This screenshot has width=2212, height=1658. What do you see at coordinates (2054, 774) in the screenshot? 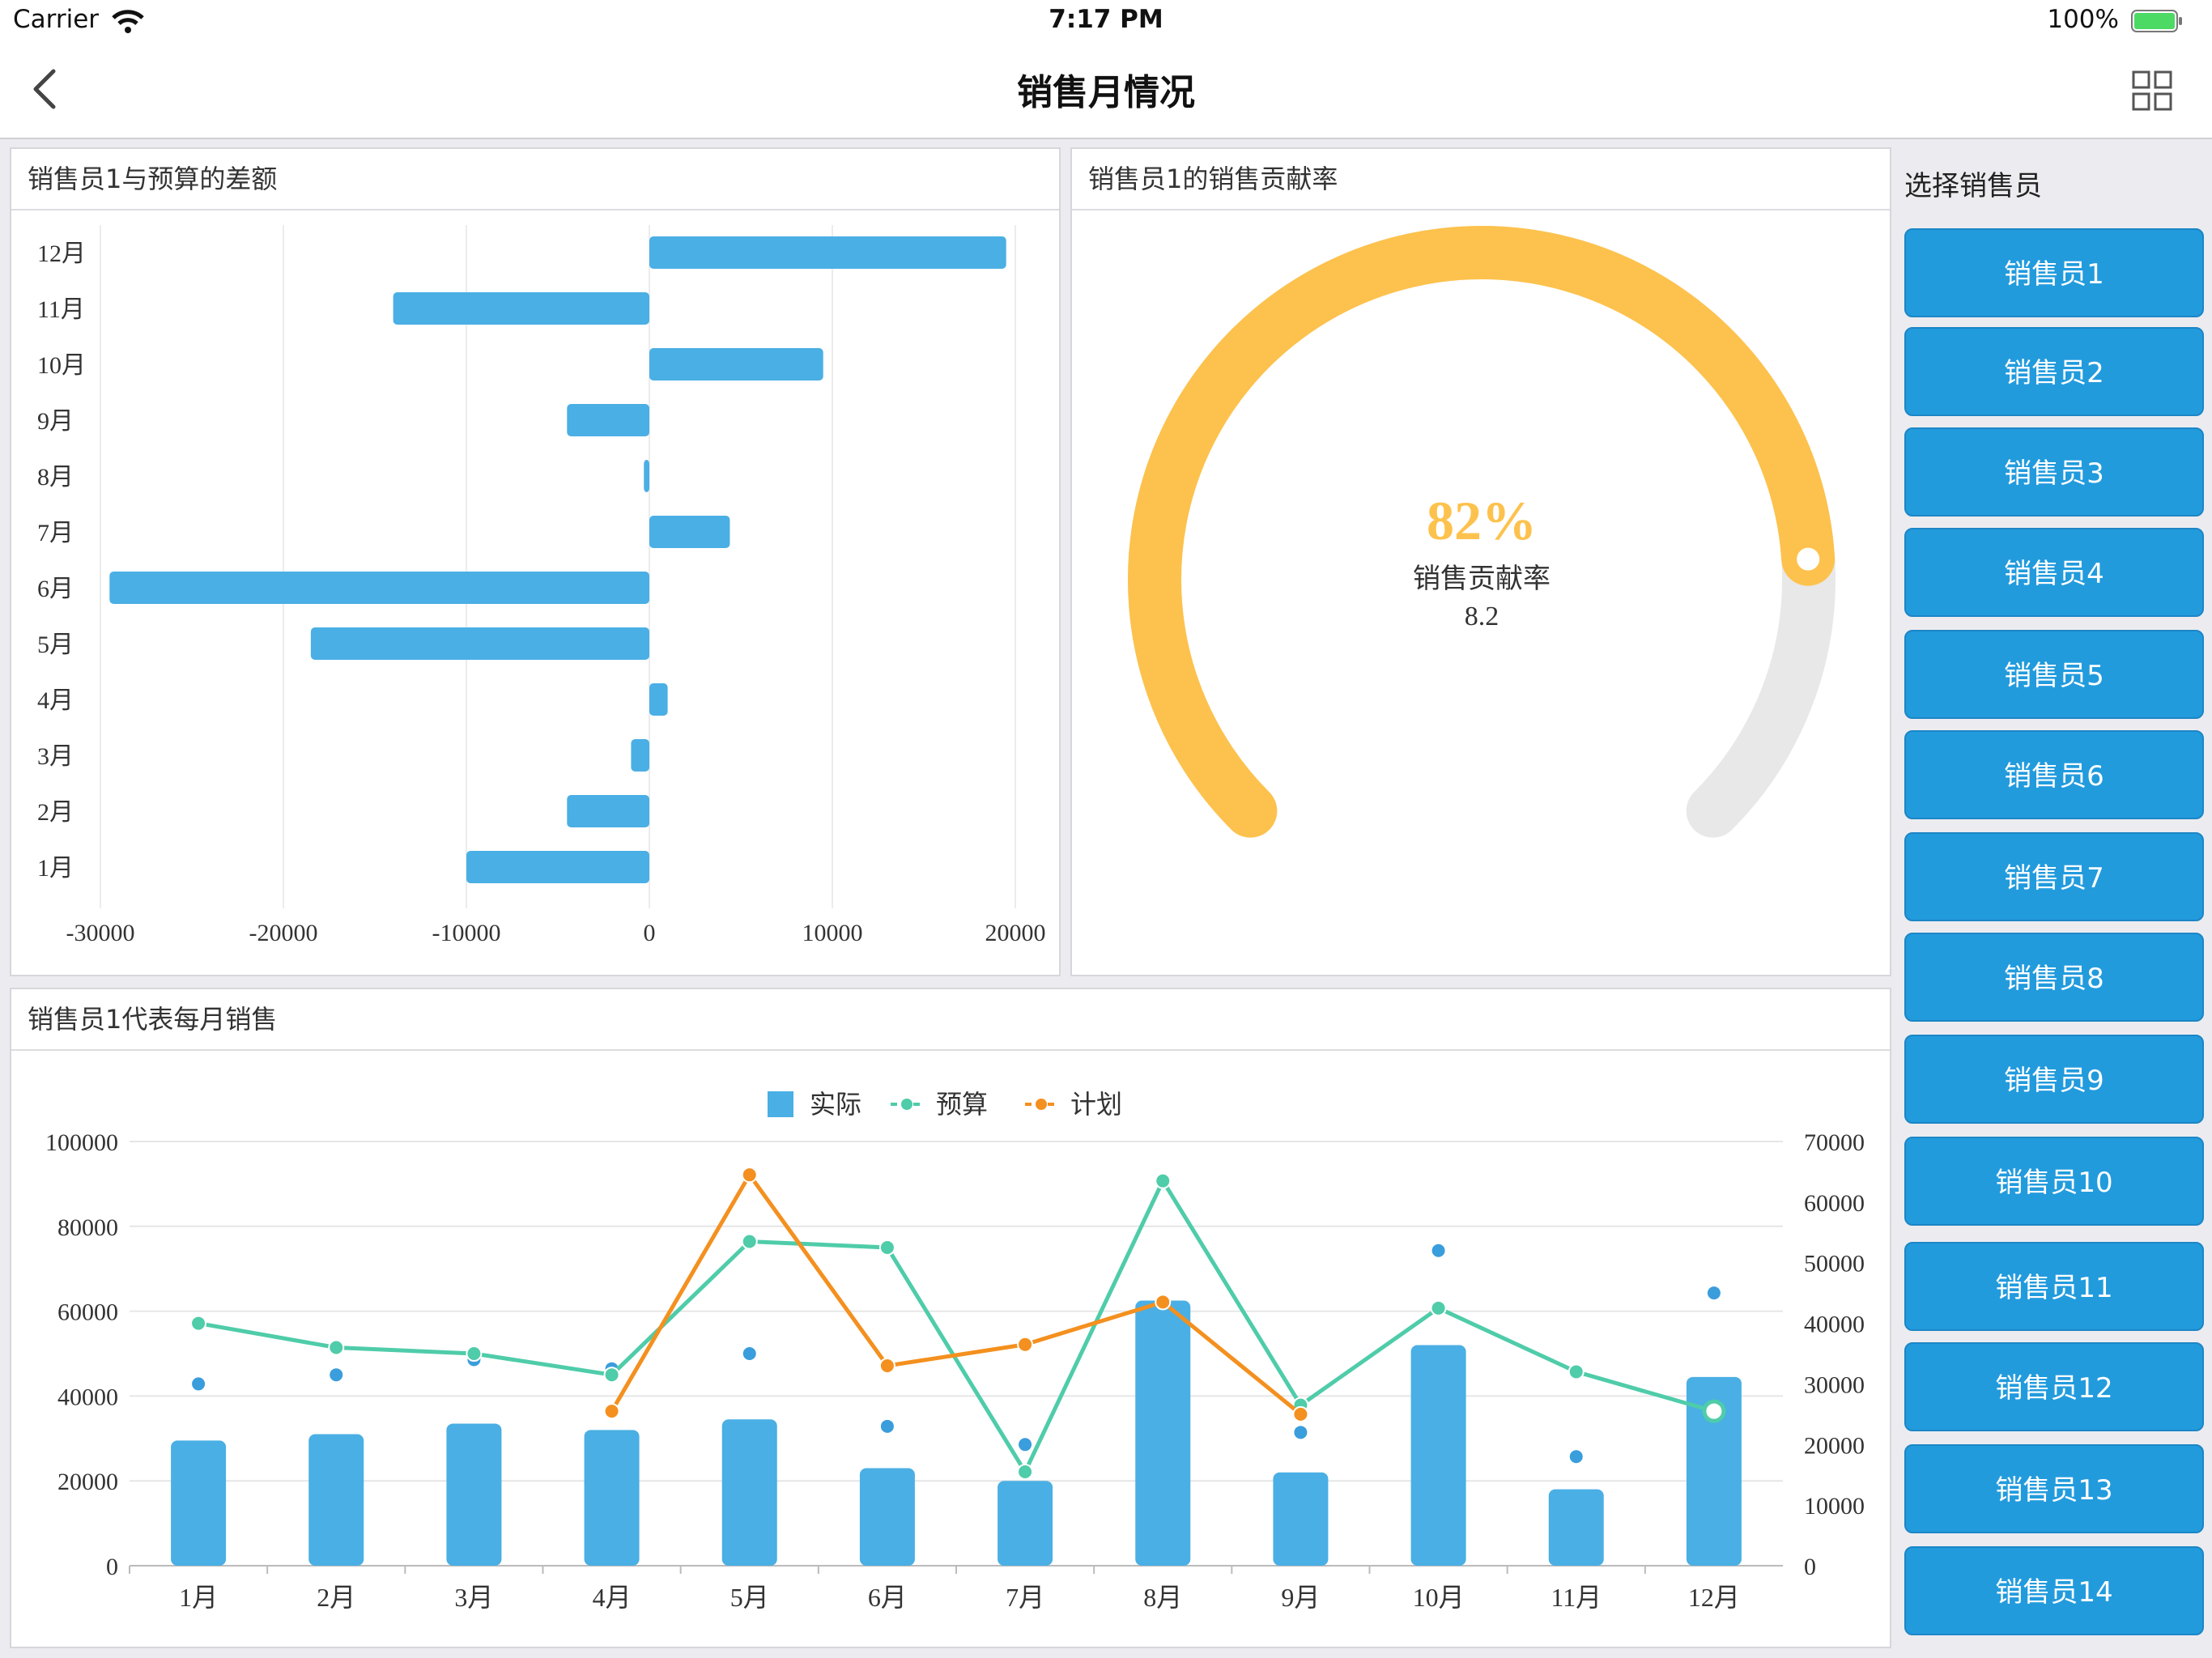
I see `salesperson-button-6: 销售员6` at bounding box center [2054, 774].